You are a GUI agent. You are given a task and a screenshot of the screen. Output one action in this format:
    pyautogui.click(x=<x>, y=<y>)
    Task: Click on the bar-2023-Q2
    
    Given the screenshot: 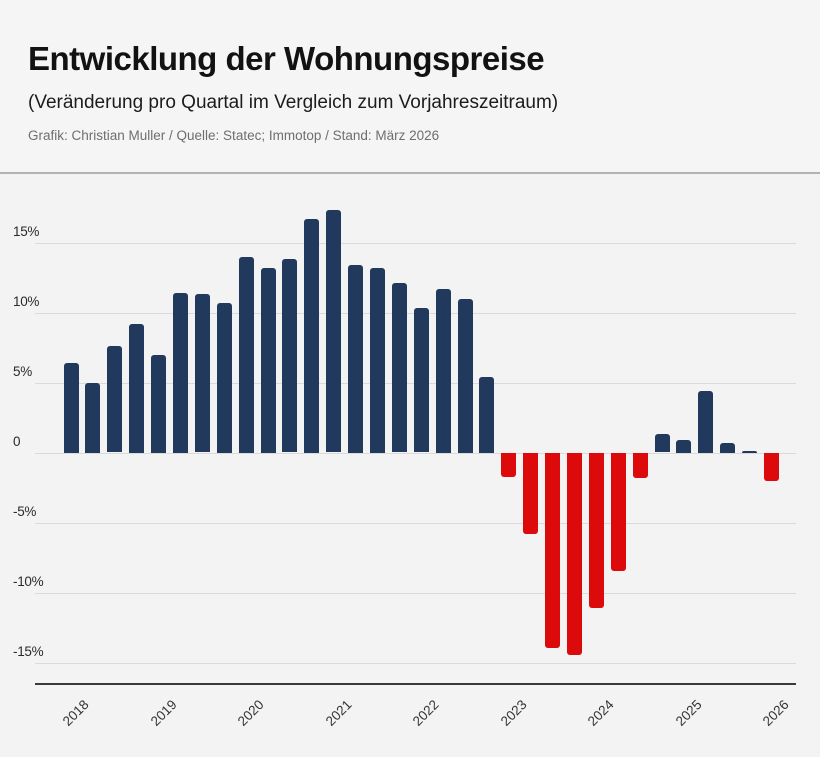 What is the action you would take?
    pyautogui.click(x=530, y=493)
    